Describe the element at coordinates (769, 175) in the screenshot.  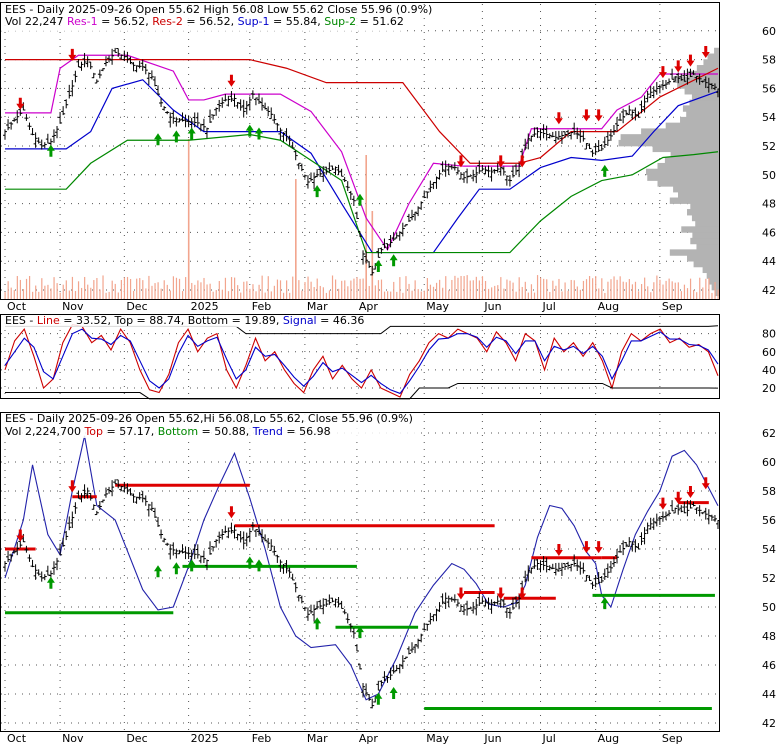
I see `y-tick-label: 50` at that location.